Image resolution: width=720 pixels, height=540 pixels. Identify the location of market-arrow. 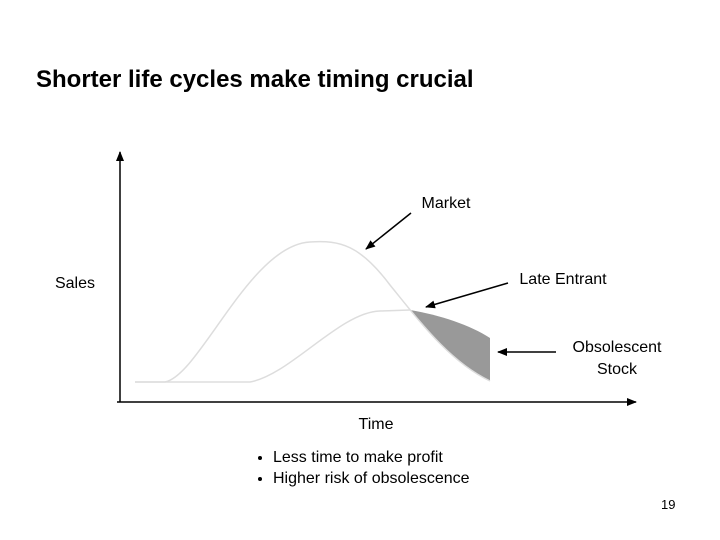
(388, 231).